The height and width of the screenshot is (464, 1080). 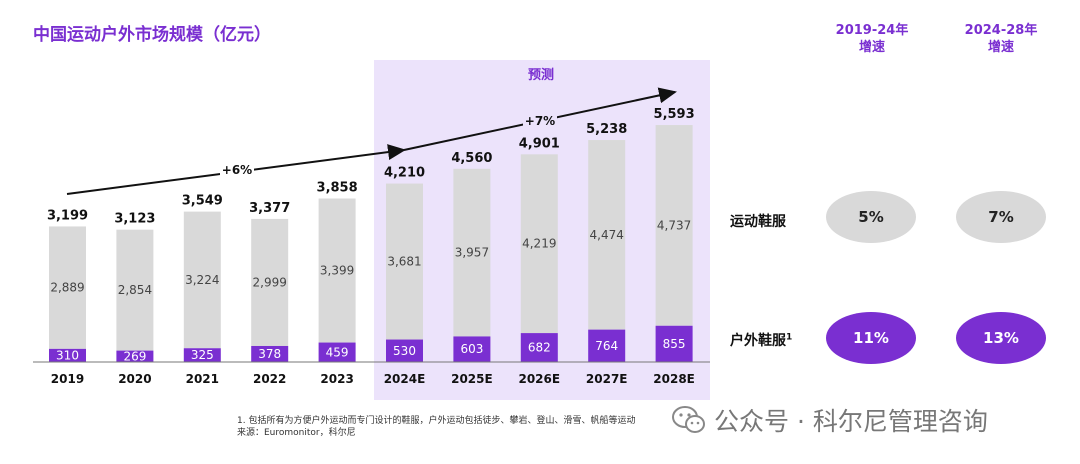 I want to click on label-outdoor-2019: 310, so click(x=67, y=355).